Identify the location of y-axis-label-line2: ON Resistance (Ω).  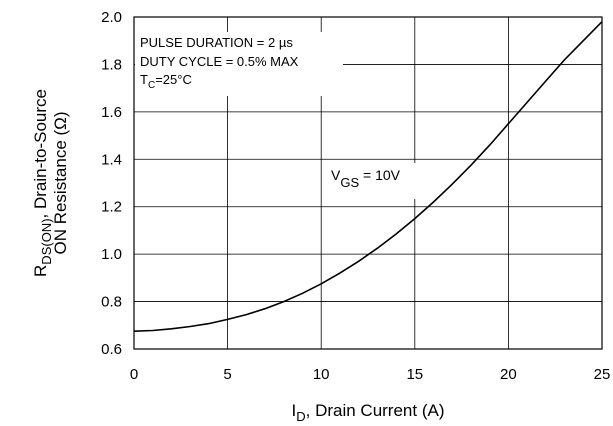
(60, 182).